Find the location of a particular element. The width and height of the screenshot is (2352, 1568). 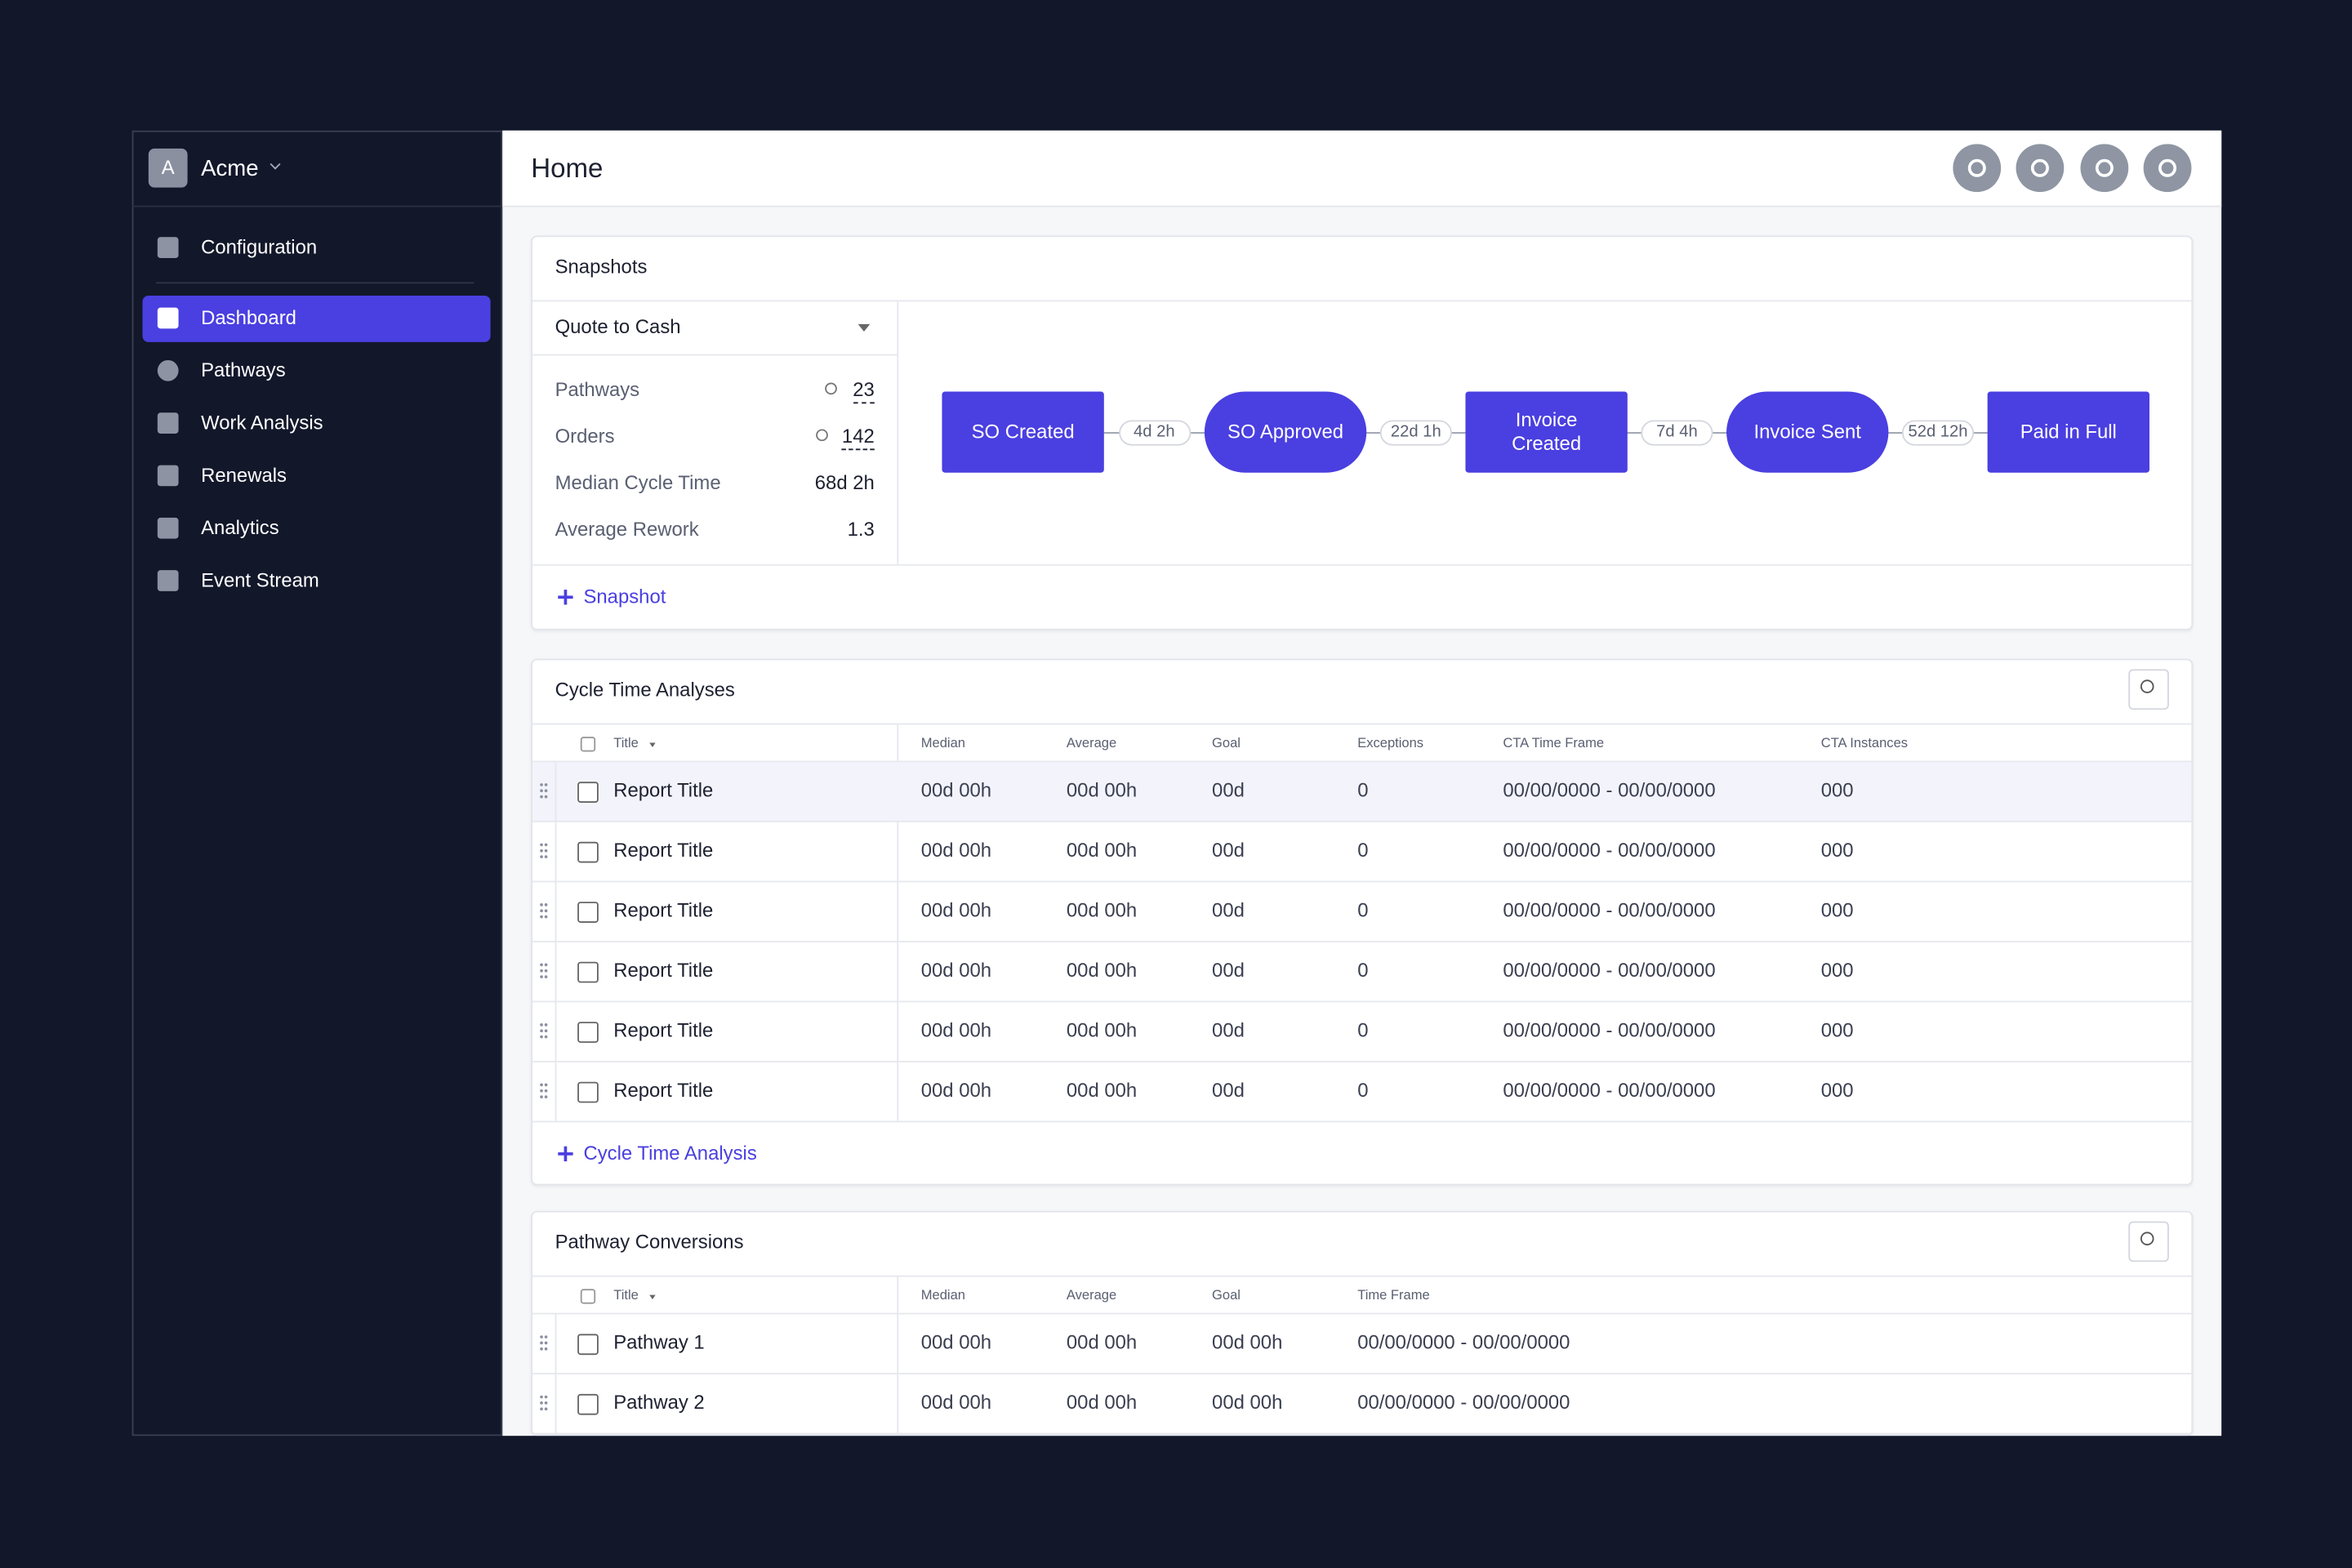

nav-item: Event Stream is located at coordinates (260, 579).